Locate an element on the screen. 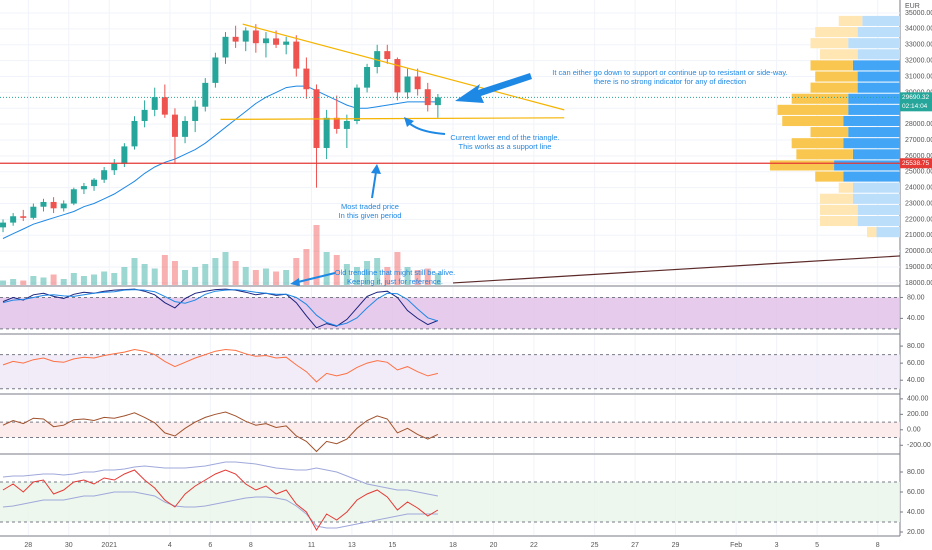 Image resolution: width=932 pixels, height=550 pixels. x-tick-label: 30 is located at coordinates (69, 545).